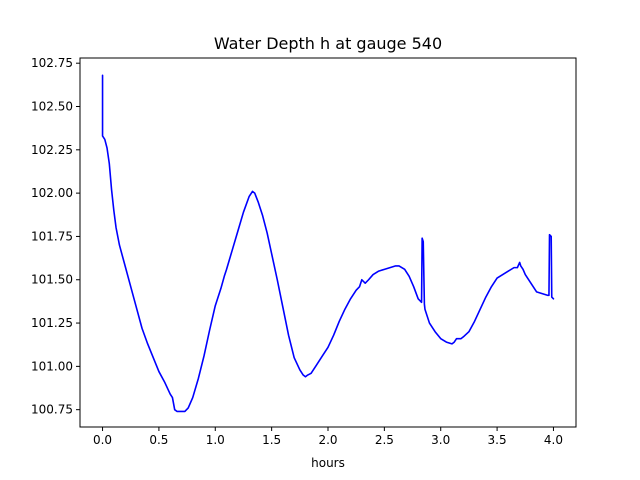  What do you see at coordinates (553, 440) in the screenshot?
I see `x-tick-label: 4.0` at bounding box center [553, 440].